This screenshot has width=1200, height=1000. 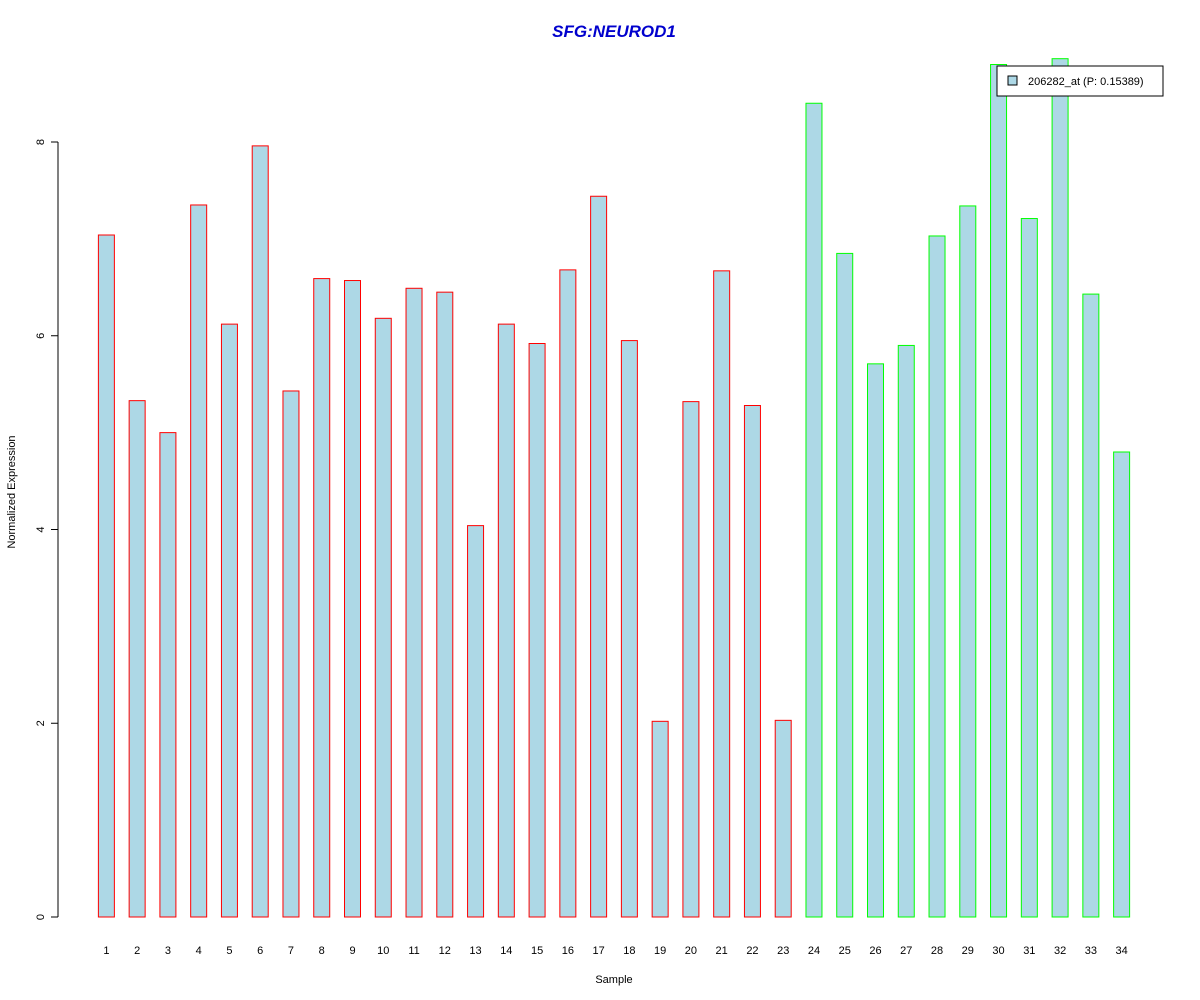 What do you see at coordinates (41, 723) in the screenshot?
I see `y-tick-label: 2` at bounding box center [41, 723].